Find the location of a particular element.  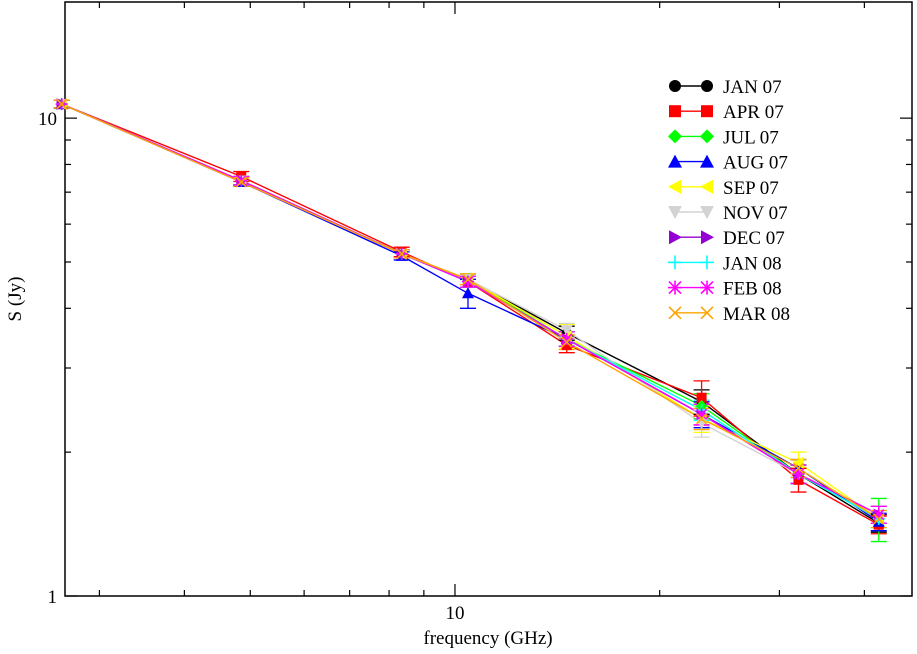

legend-label: JAN 08 is located at coordinates (752, 263).